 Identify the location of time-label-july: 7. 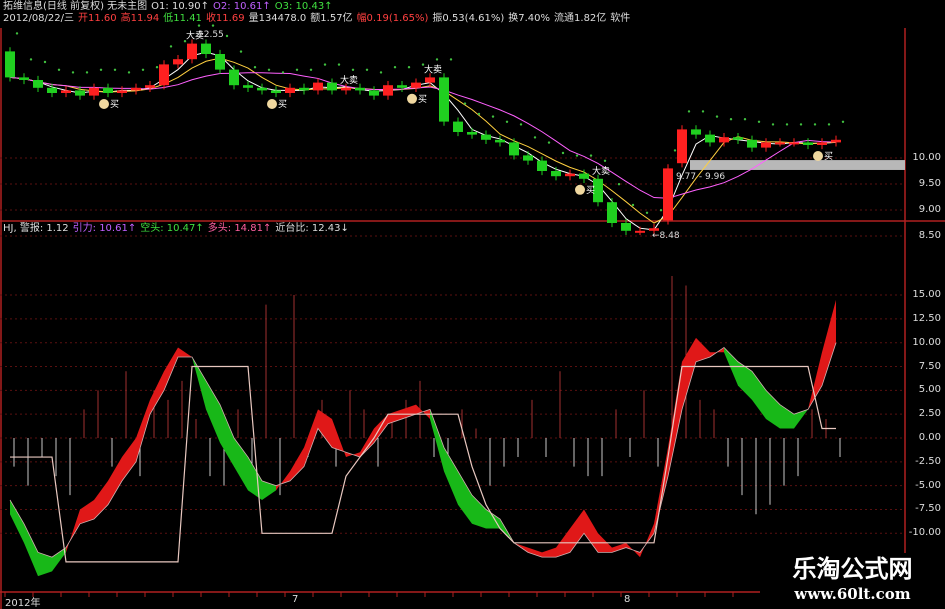
(295, 599).